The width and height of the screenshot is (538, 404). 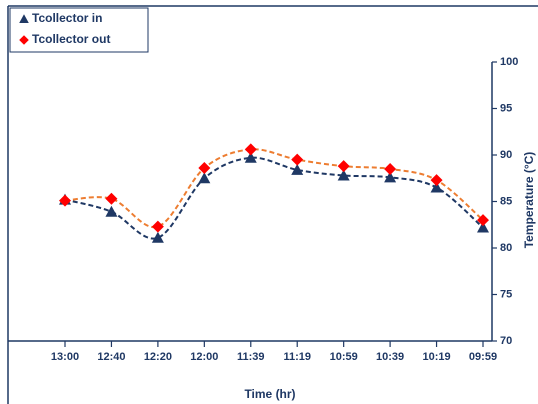 What do you see at coordinates (506, 155) in the screenshot?
I see `y-tick-label: 90` at bounding box center [506, 155].